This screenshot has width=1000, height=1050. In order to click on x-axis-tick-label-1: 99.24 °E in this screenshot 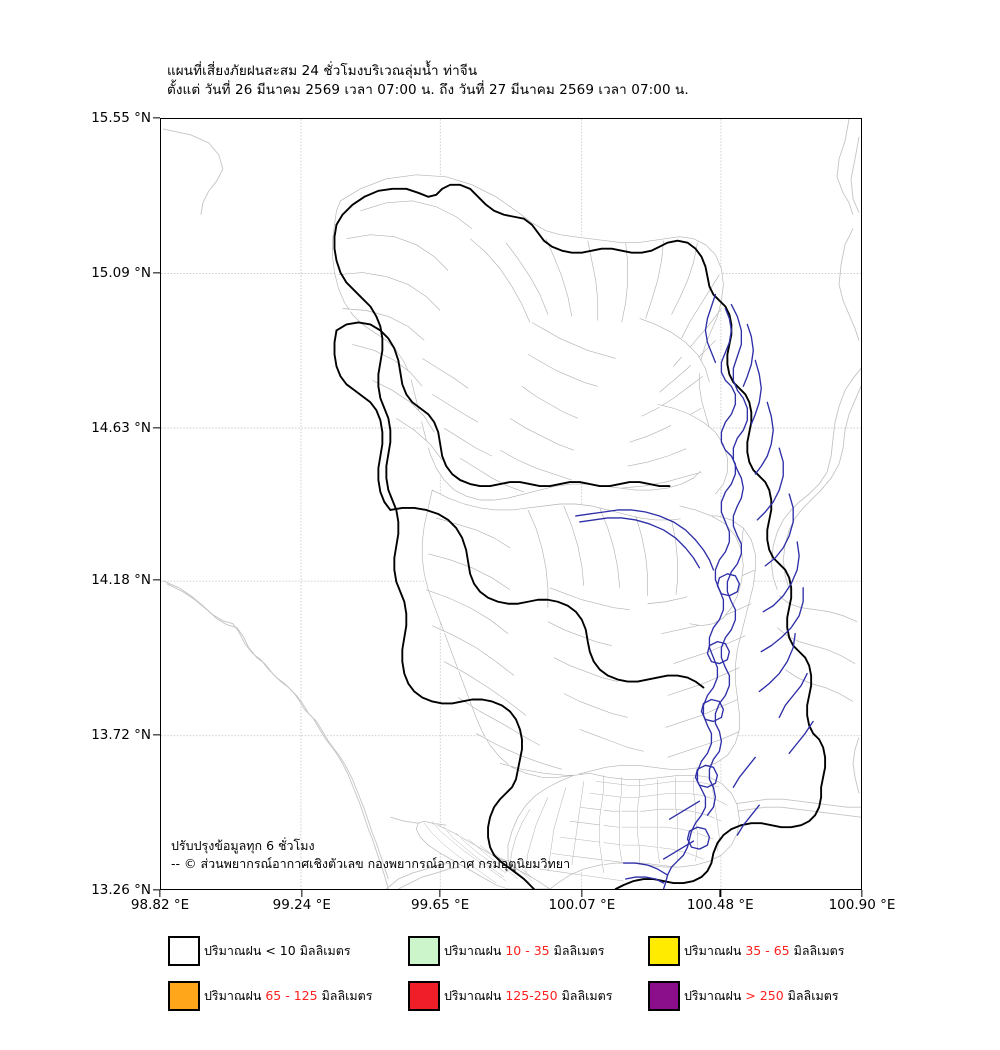, I will do `click(301, 905)`.